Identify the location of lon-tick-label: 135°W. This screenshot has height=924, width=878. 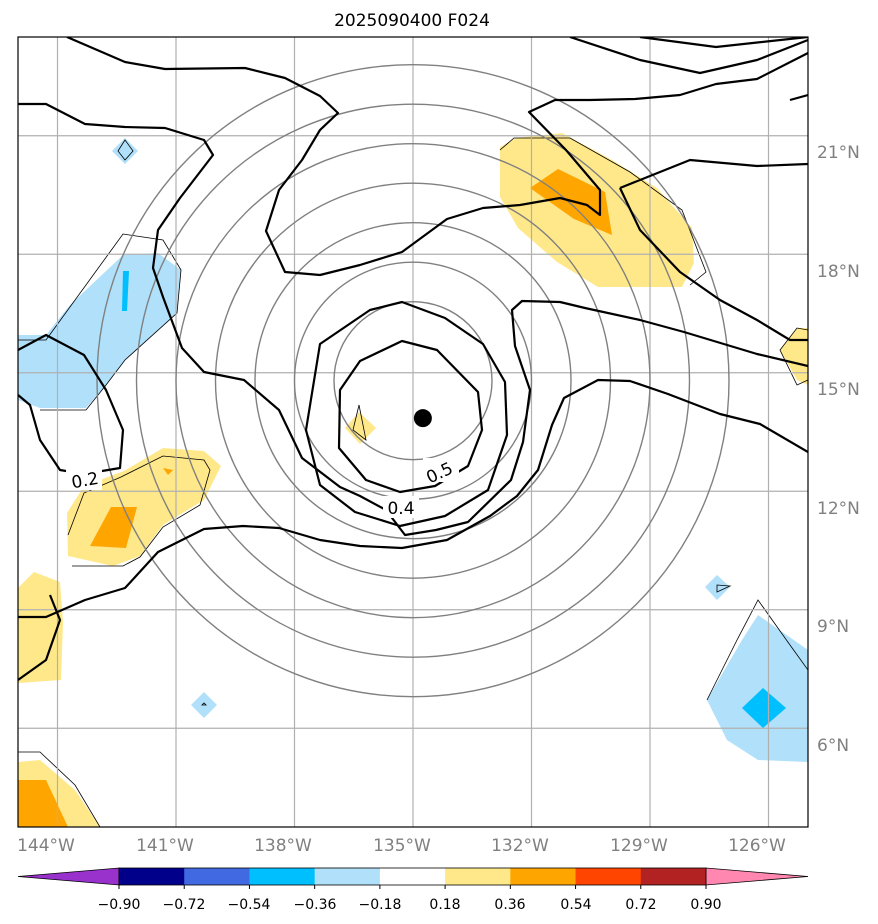
(402, 846).